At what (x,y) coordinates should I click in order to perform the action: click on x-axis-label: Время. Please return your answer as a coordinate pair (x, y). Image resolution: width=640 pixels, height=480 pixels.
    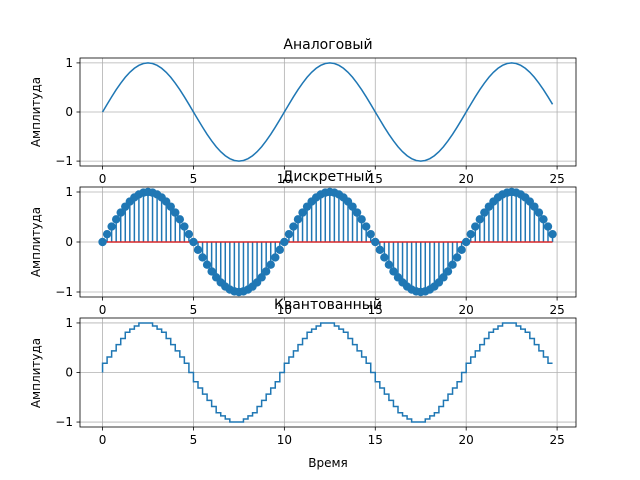
    Looking at the image, I should click on (328, 463).